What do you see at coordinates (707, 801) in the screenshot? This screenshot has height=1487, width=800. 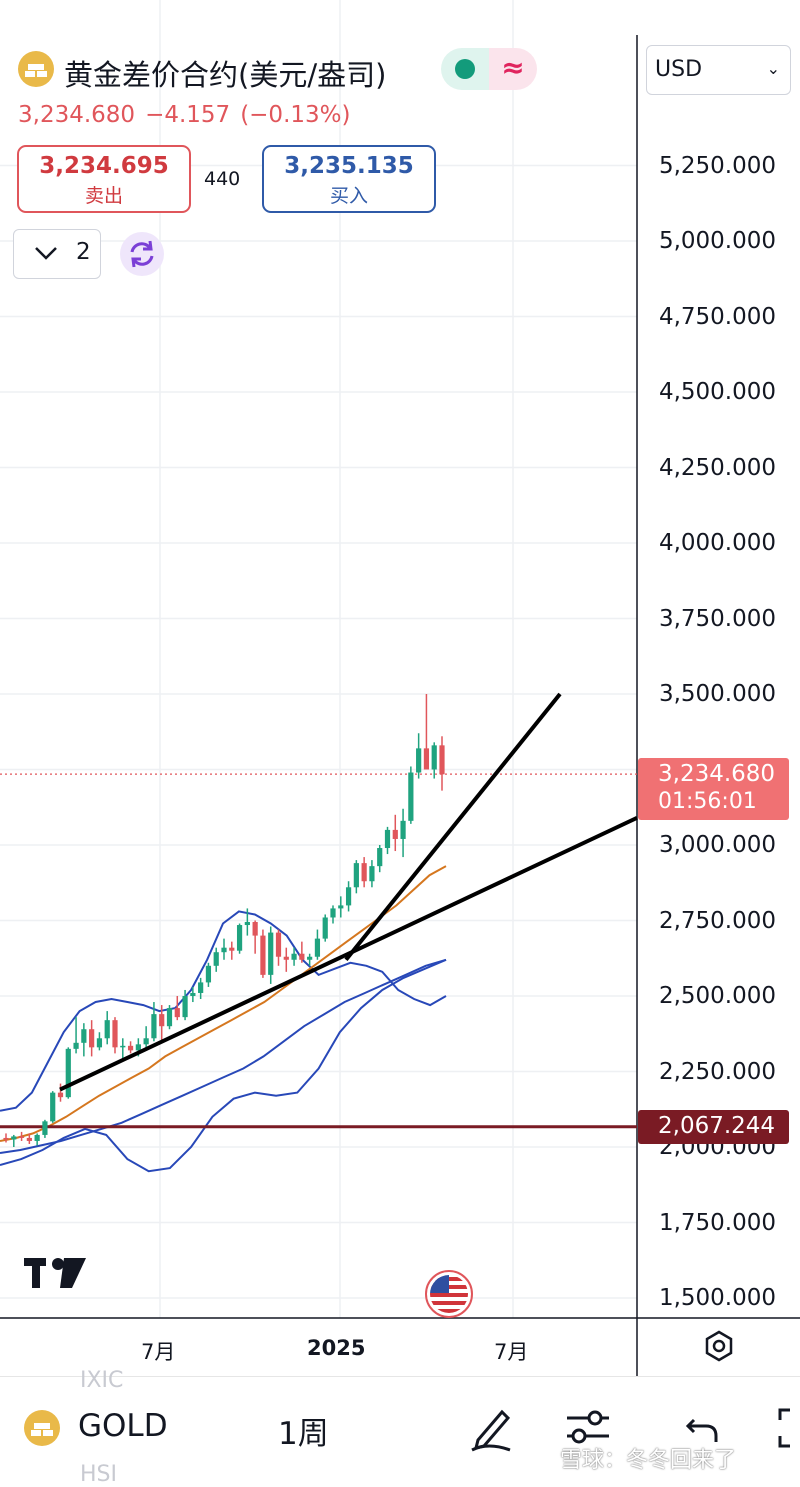 I see `bar-countdown: 01:56:01` at bounding box center [707, 801].